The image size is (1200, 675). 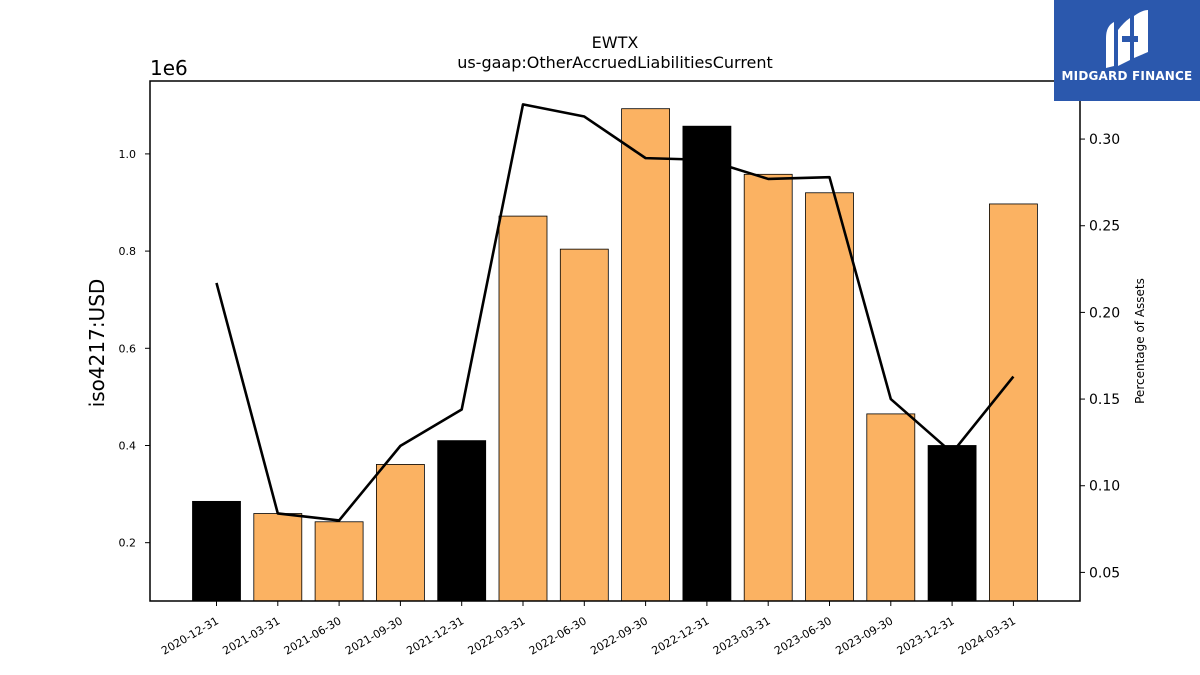 What do you see at coordinates (987, 635) in the screenshot?
I see `x-tick-label: 2024-03-31` at bounding box center [987, 635].